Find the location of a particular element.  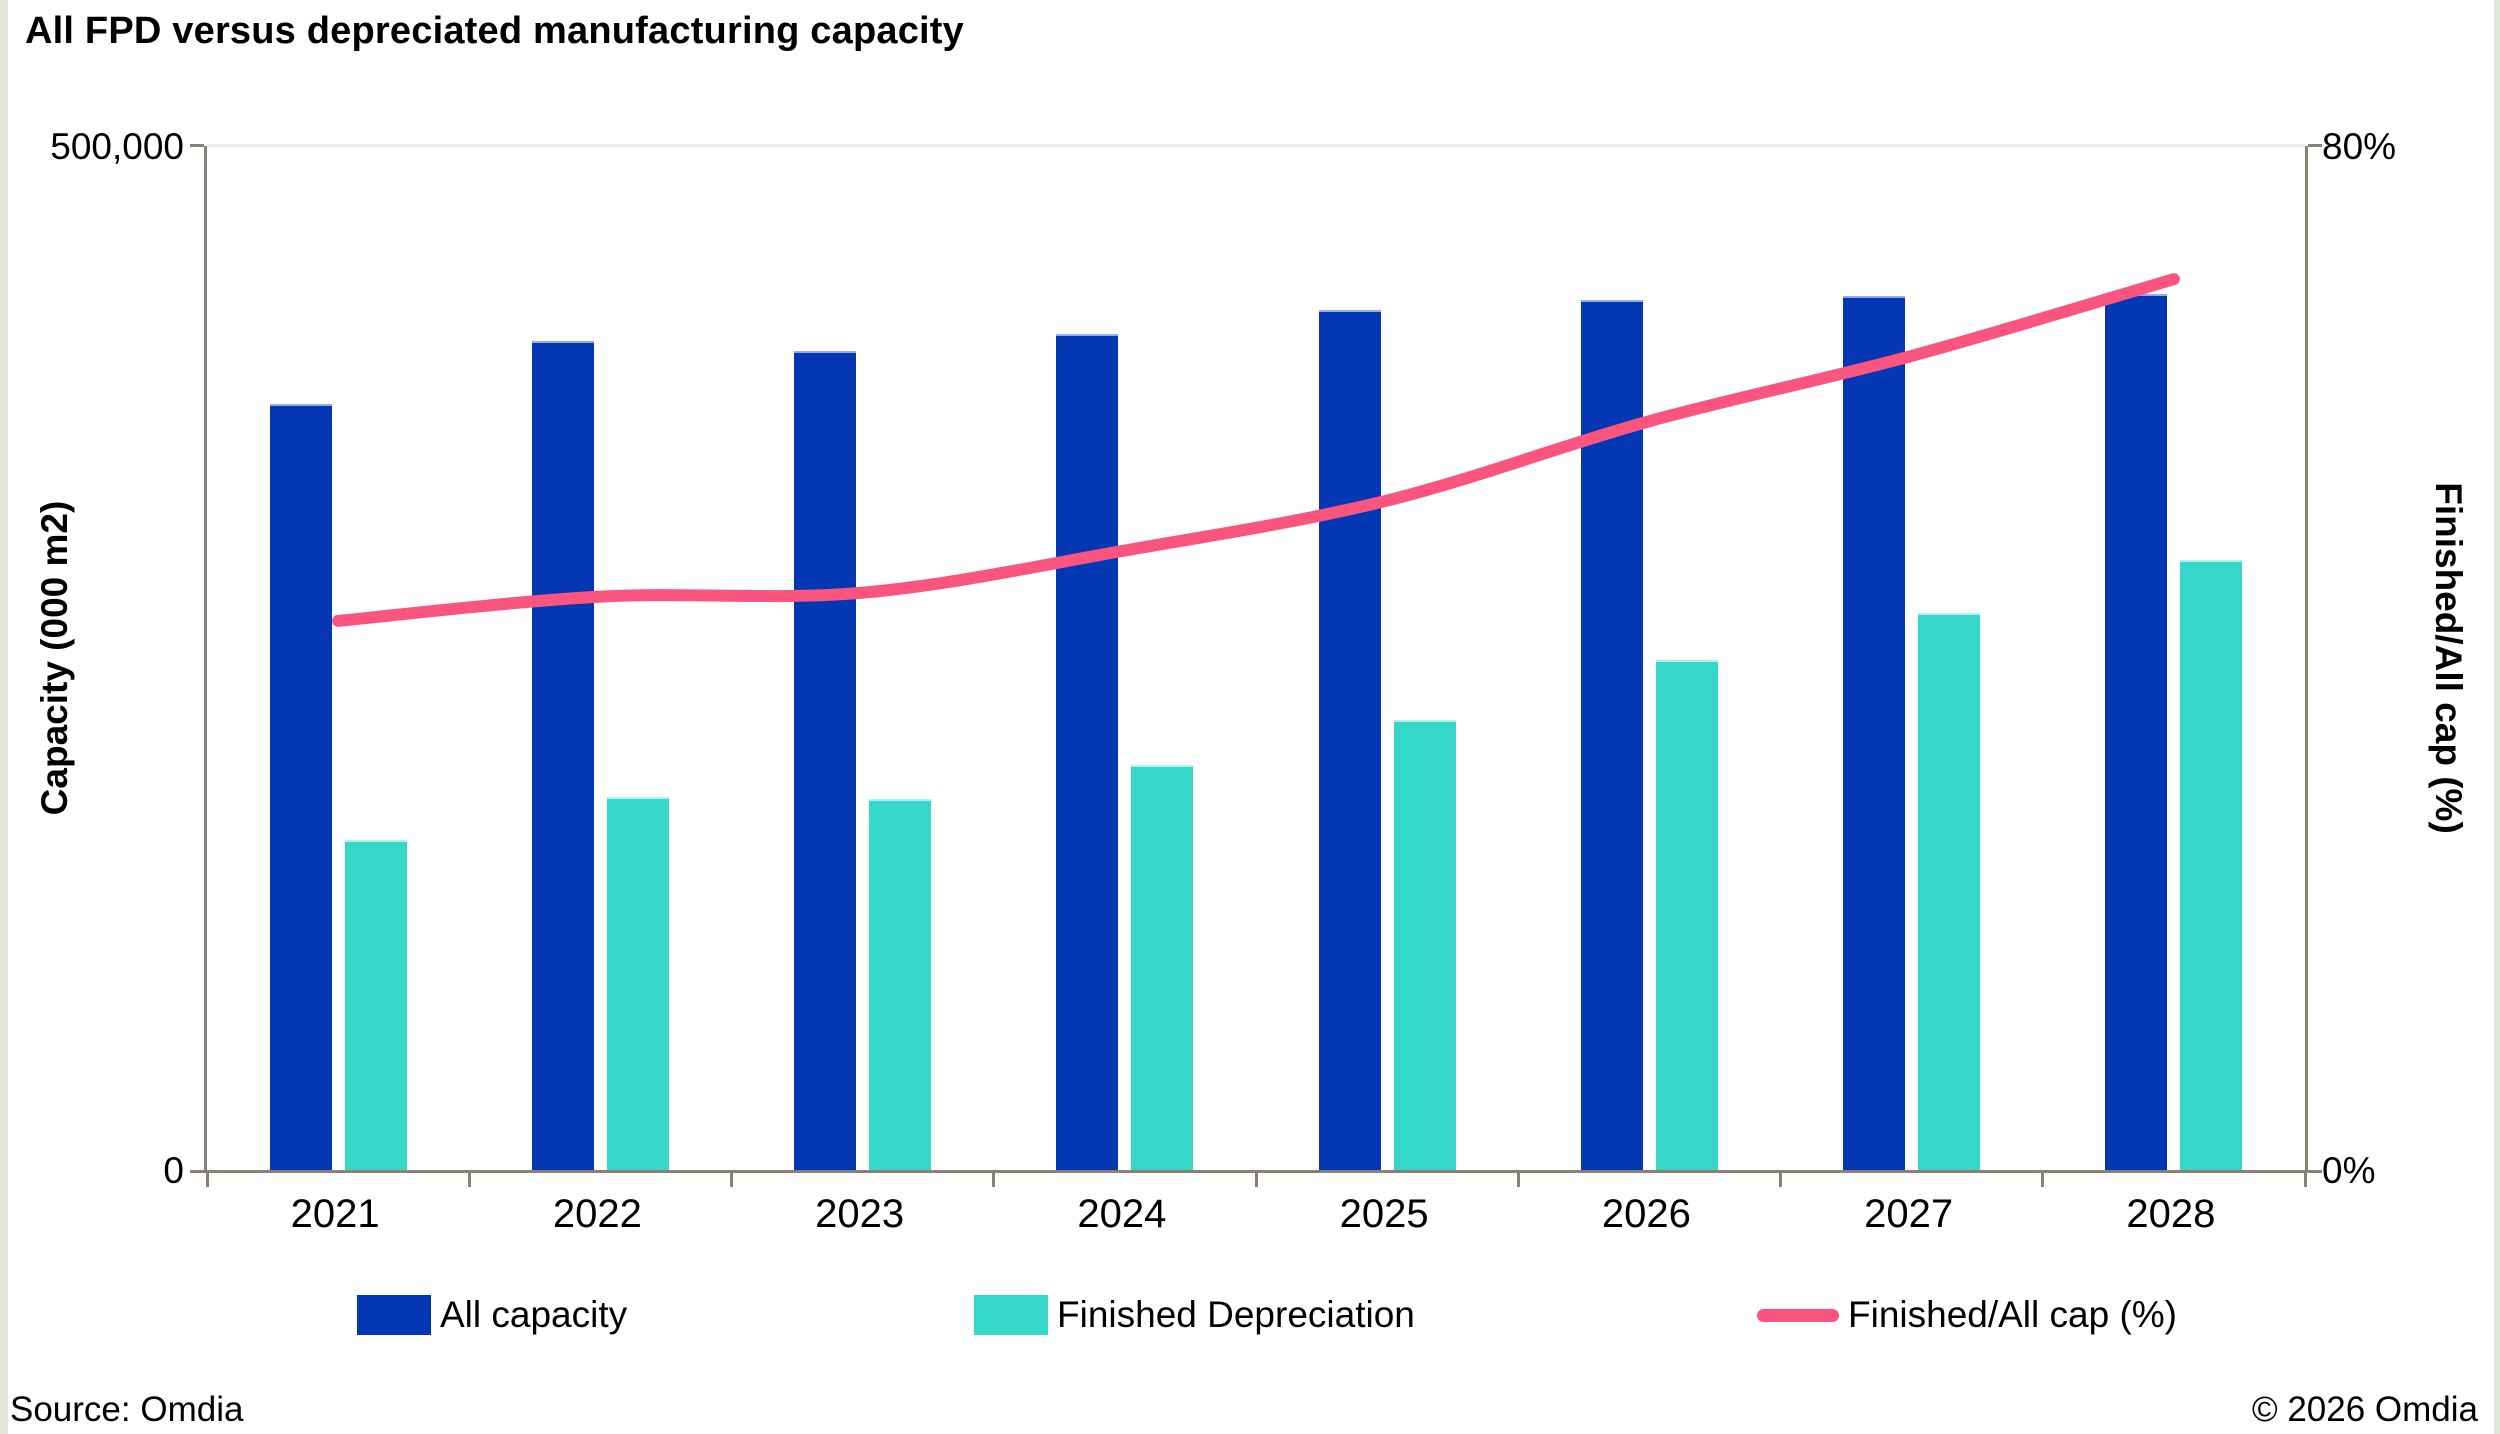

bar-finished-depreciation-2025 is located at coordinates (1424, 944).